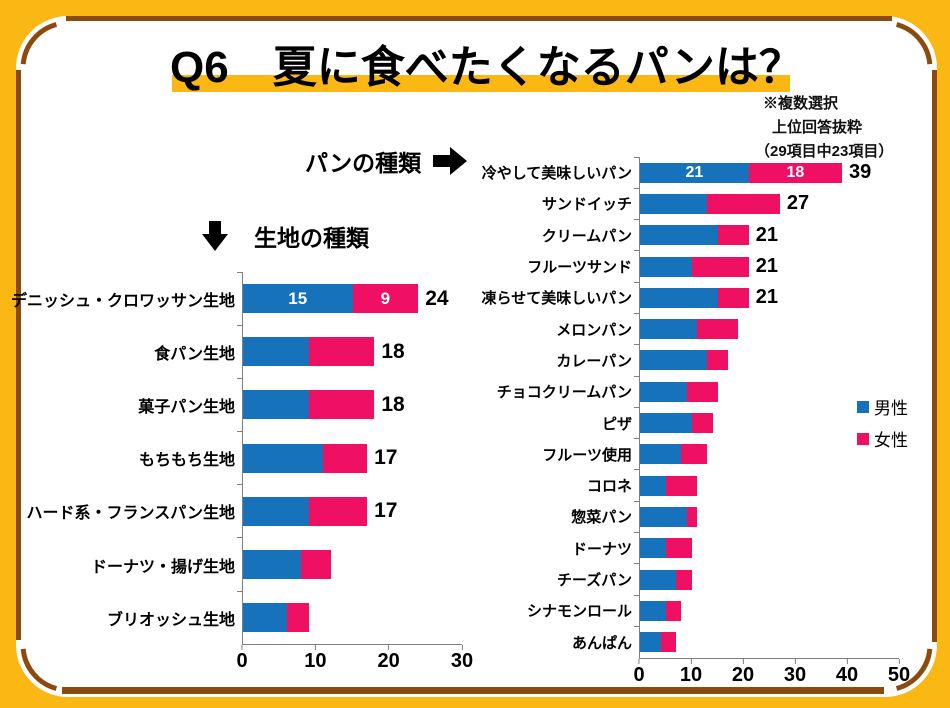 The width and height of the screenshot is (950, 708). I want to click on category-label: ピザ, so click(616, 424).